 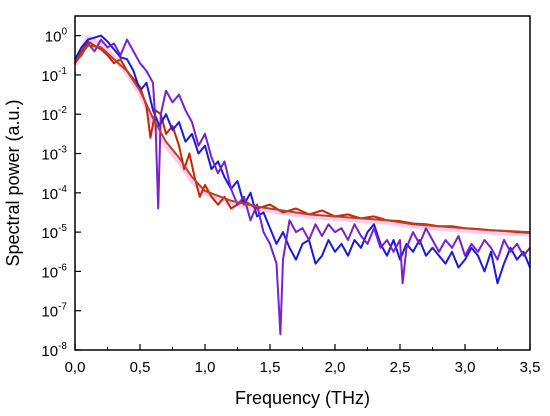 I want to click on x-tick-label: 0,5, so click(x=140, y=367).